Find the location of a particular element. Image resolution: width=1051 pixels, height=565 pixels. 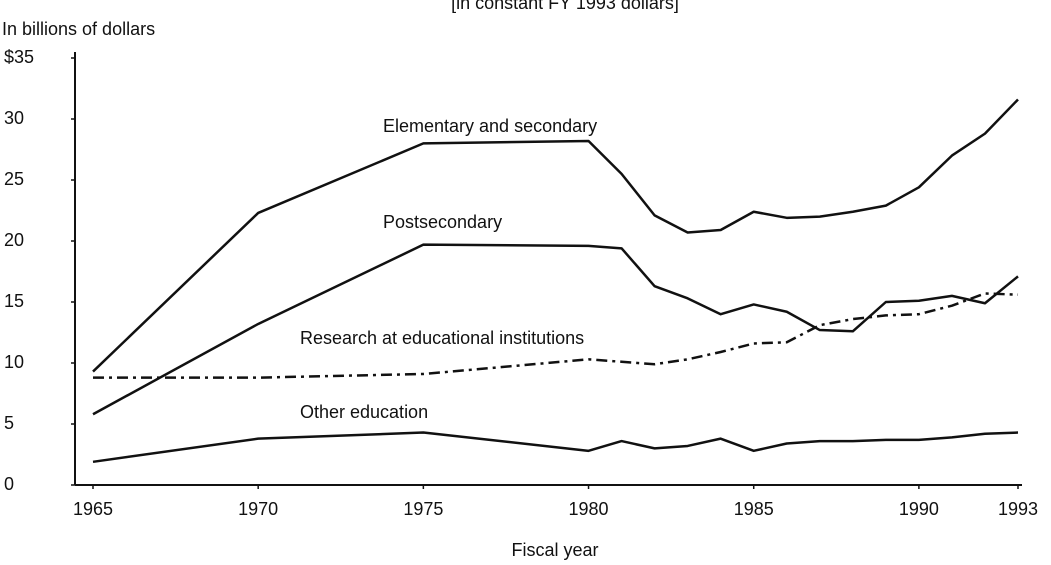

x-tick-label: 1980 is located at coordinates (589, 509).